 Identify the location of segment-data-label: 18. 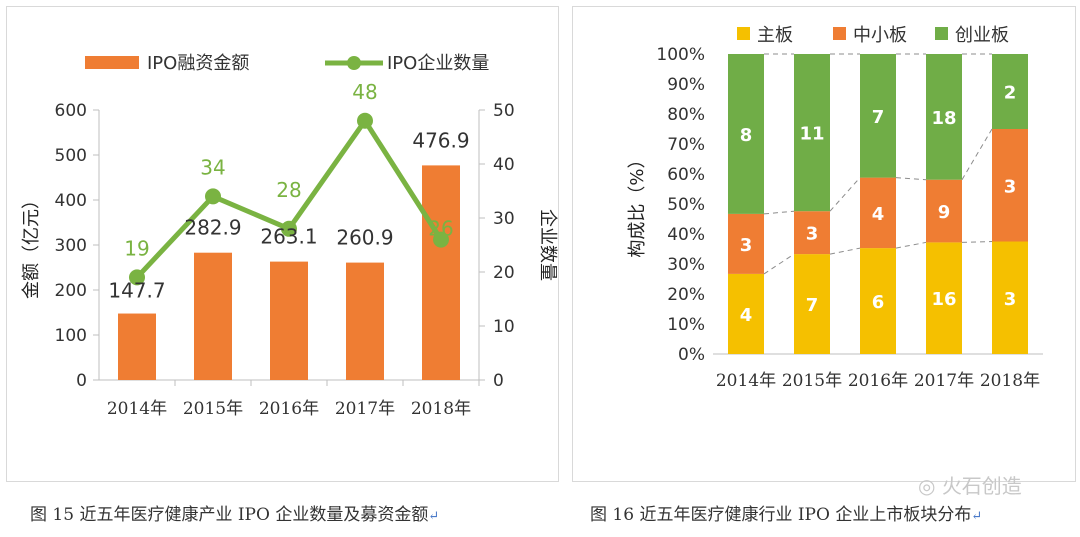
(943, 118).